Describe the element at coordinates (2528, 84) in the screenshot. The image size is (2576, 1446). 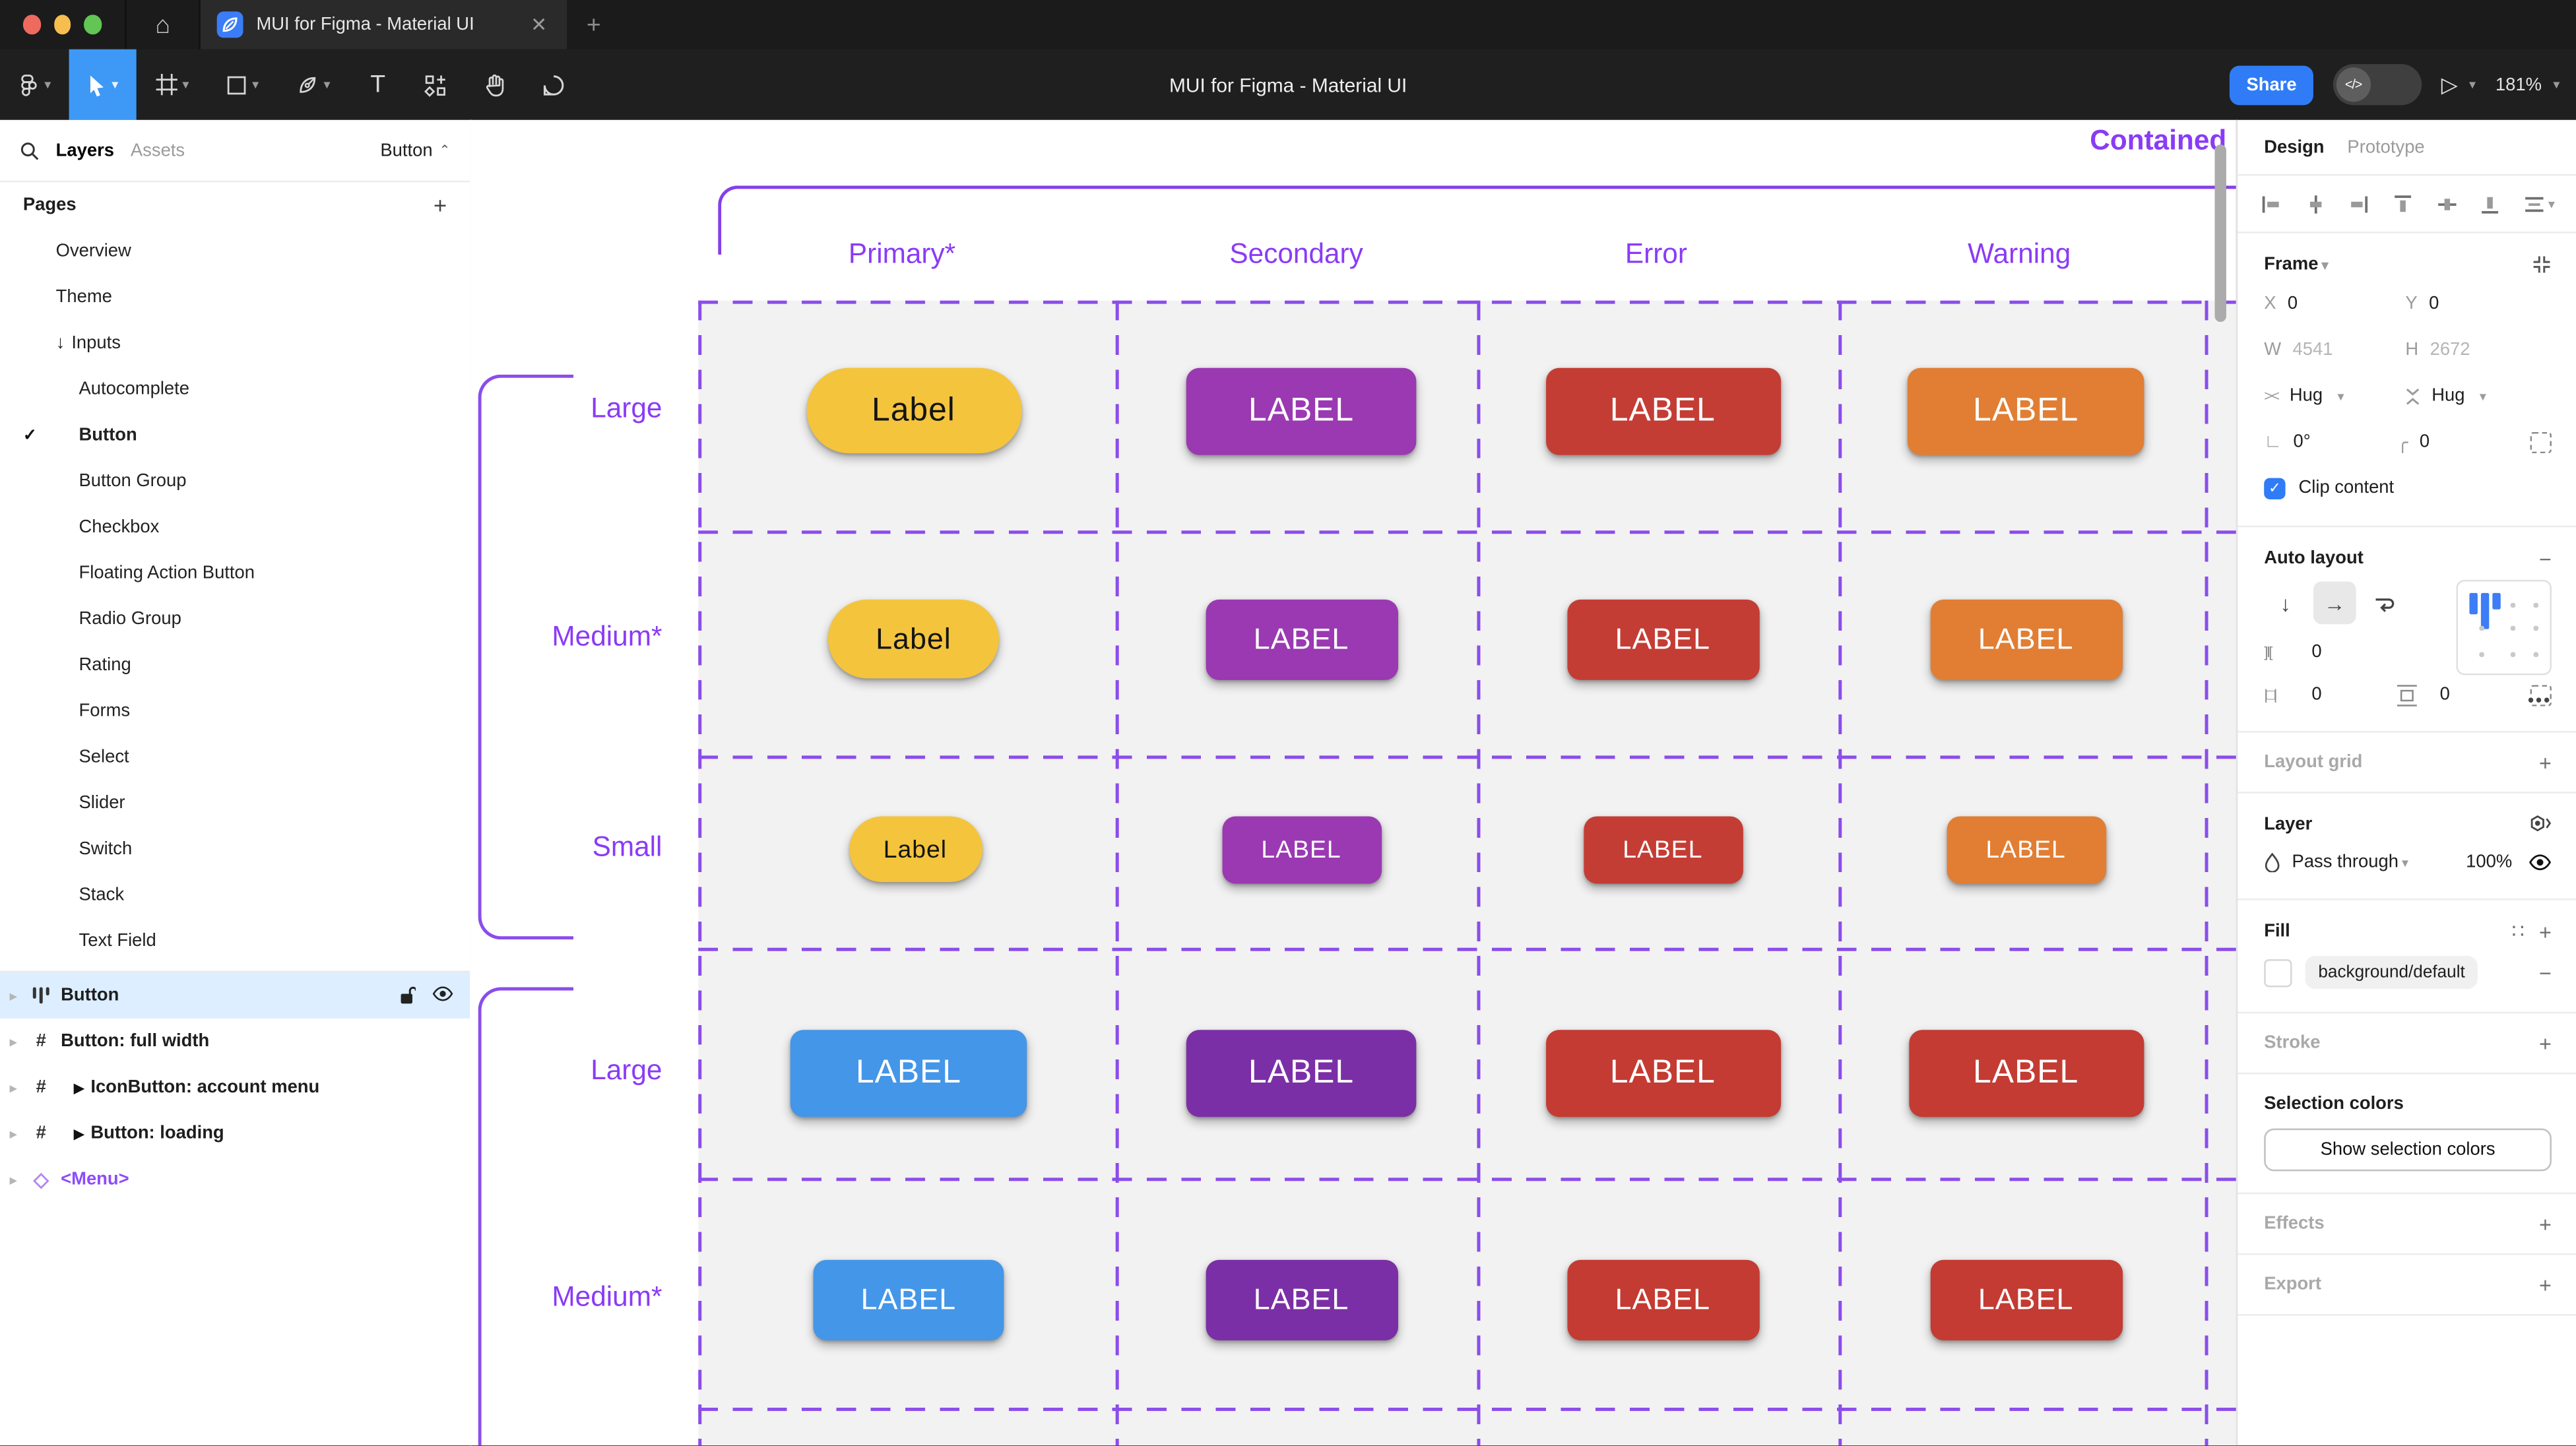
I see `zoom-level-menu: 181% ▾` at that location.